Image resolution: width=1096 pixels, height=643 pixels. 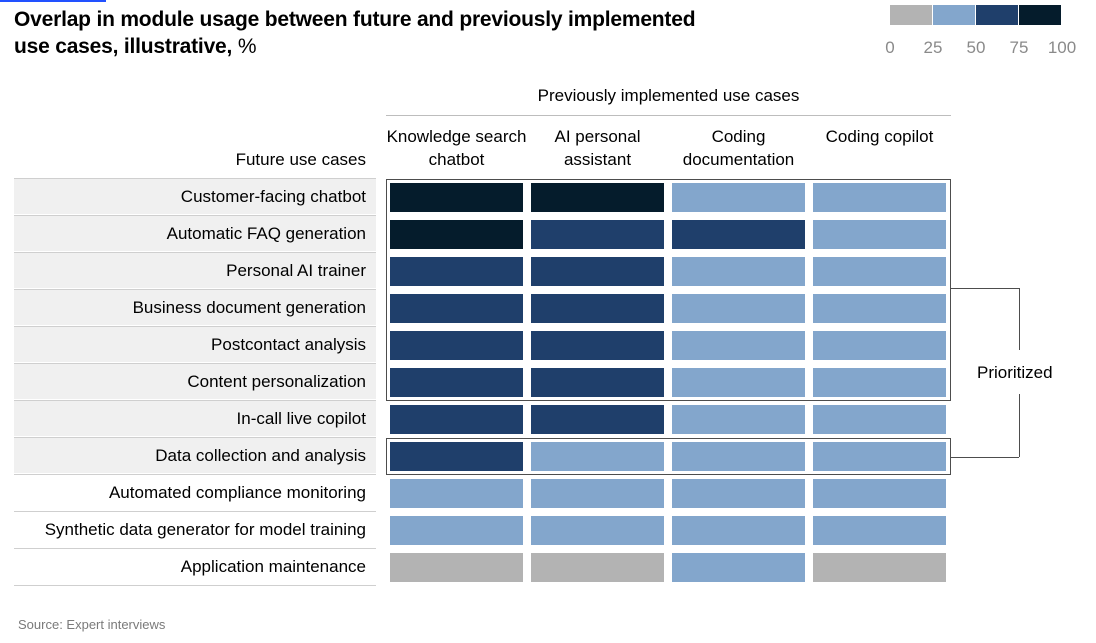 What do you see at coordinates (890, 47) in the screenshot?
I see `legend-tick-label: 0` at bounding box center [890, 47].